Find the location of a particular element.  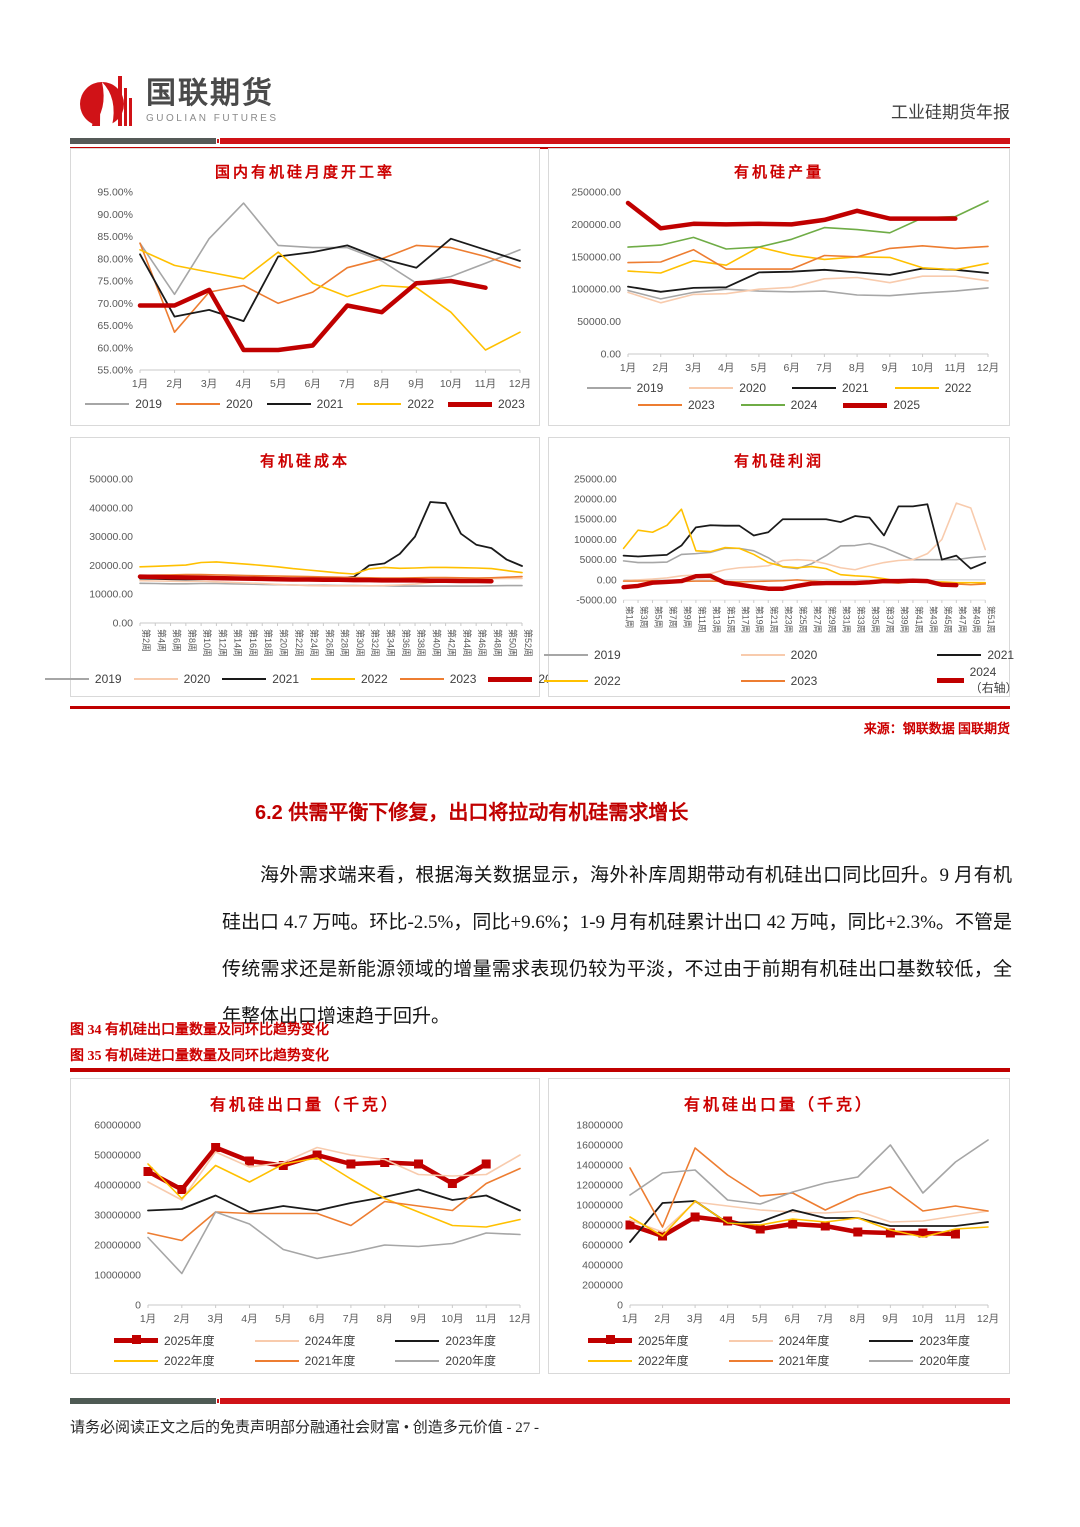

legend-row: 2022年度 2021年度 2020年度 is located at coordinates (778, 1360).